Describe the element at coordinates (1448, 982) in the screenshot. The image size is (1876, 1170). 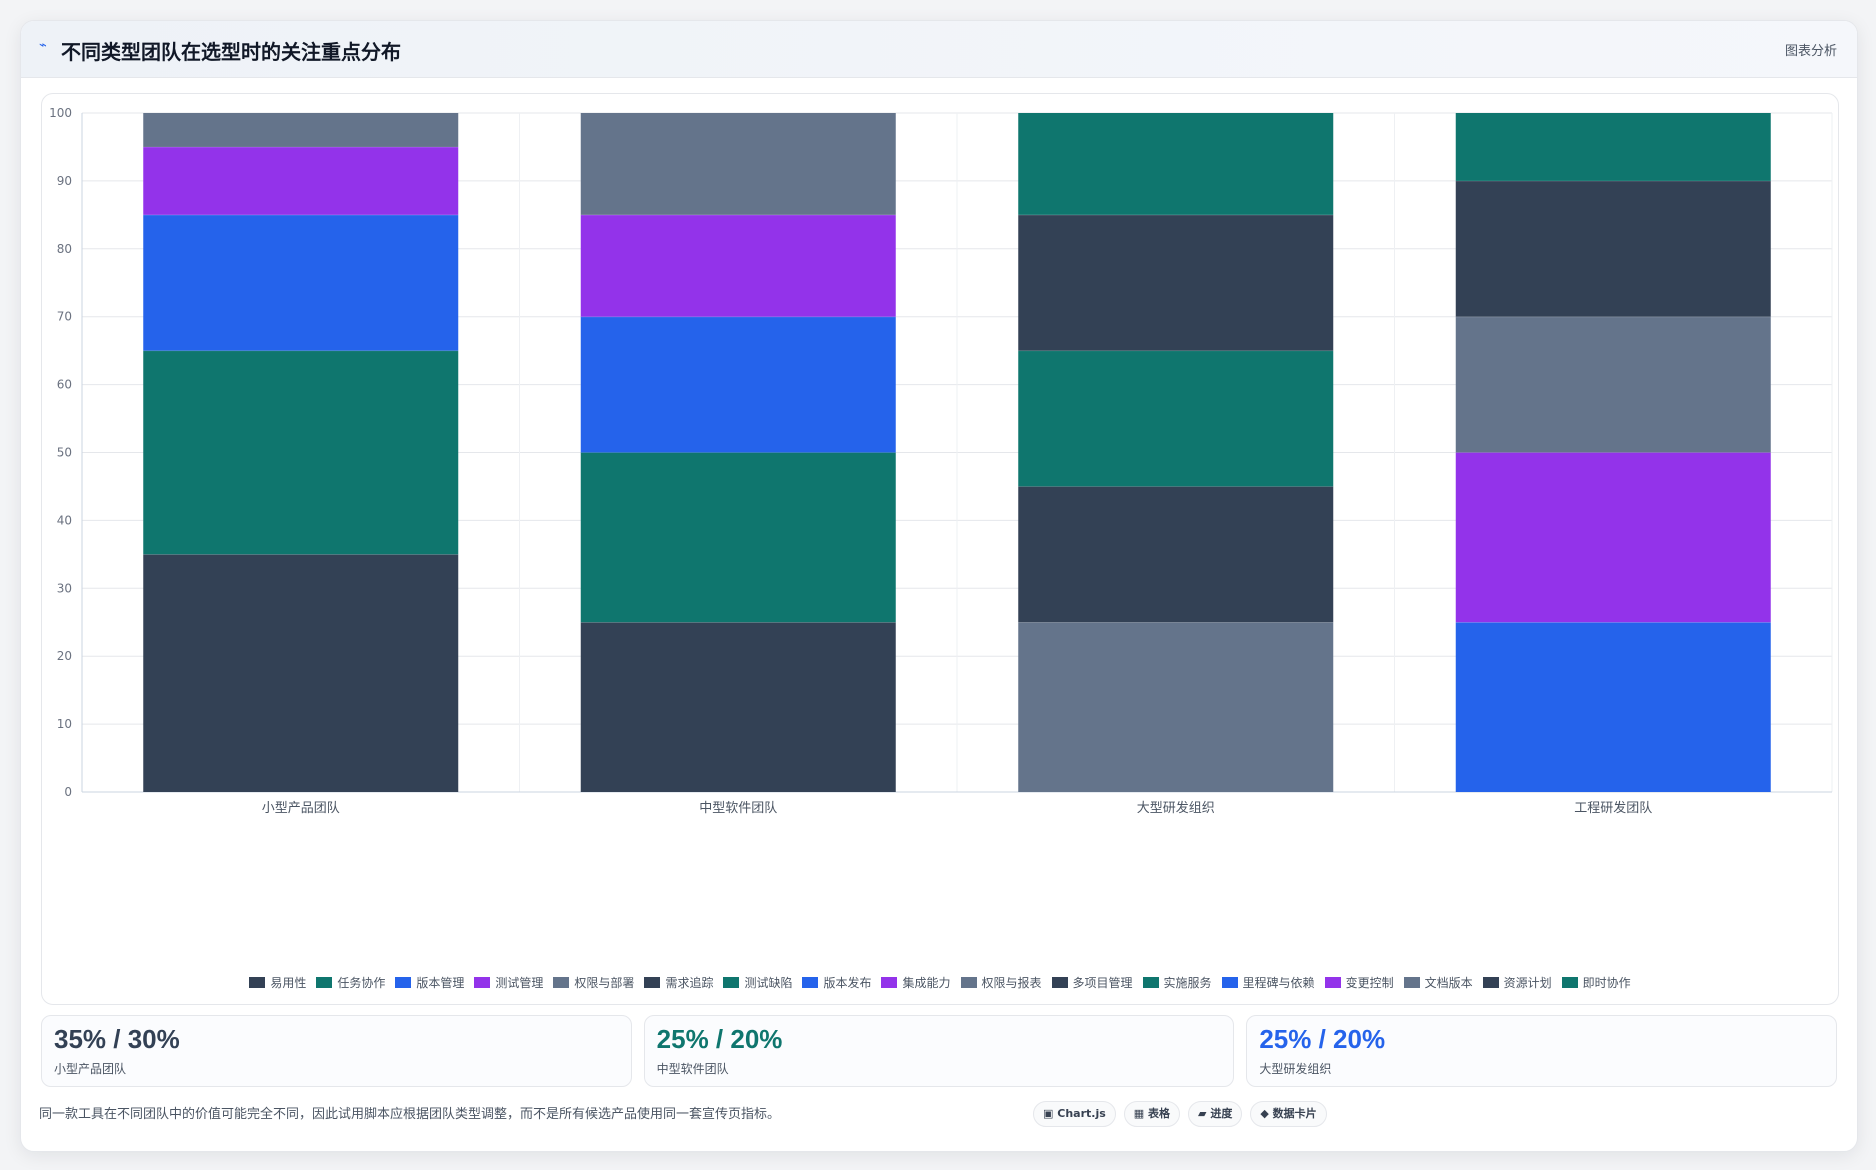
I see `legend-label: 文档版本` at that location.